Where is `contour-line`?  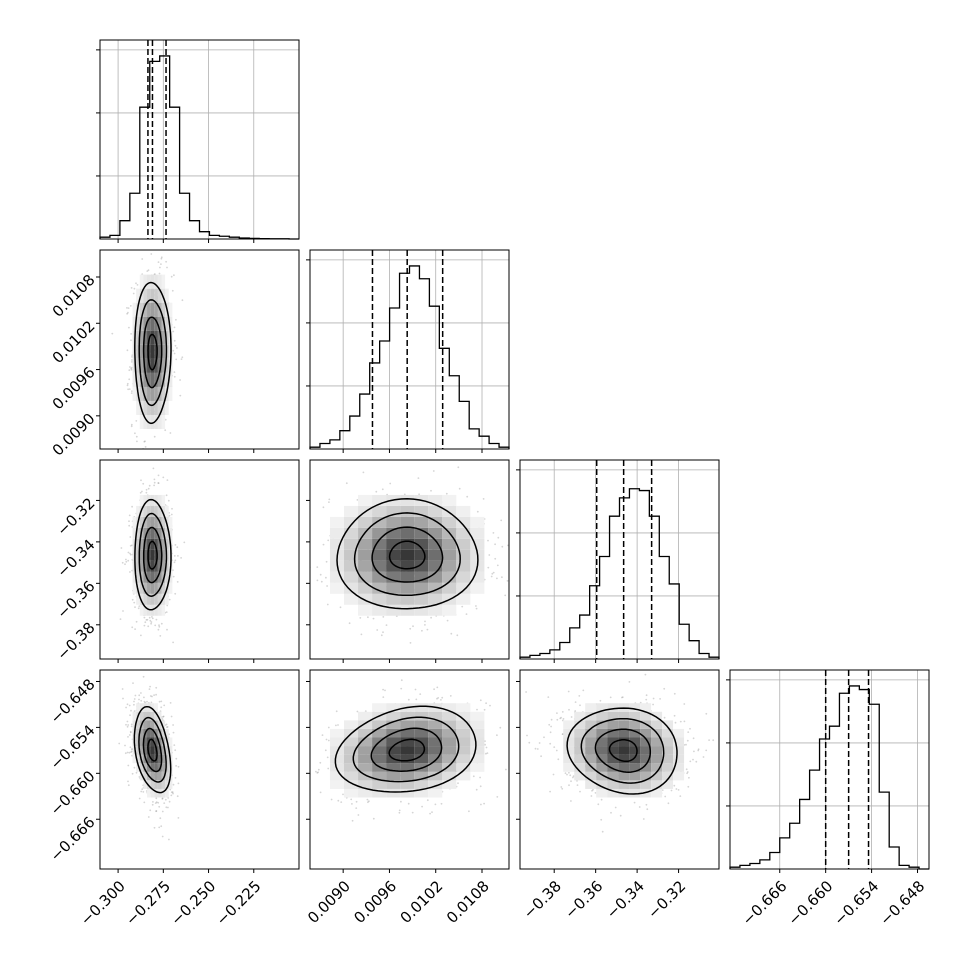
contour-line is located at coordinates (407, 554).